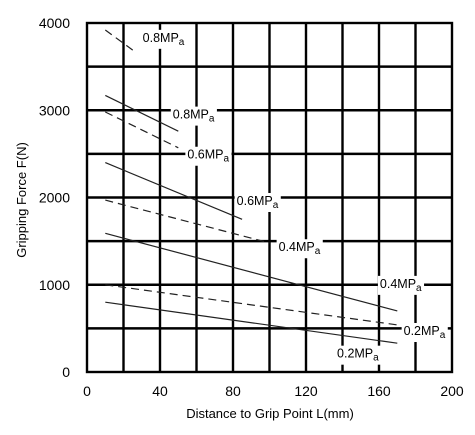 The height and width of the screenshot is (435, 475). What do you see at coordinates (233, 391) in the screenshot?
I see `x-tick-label: 80` at bounding box center [233, 391].